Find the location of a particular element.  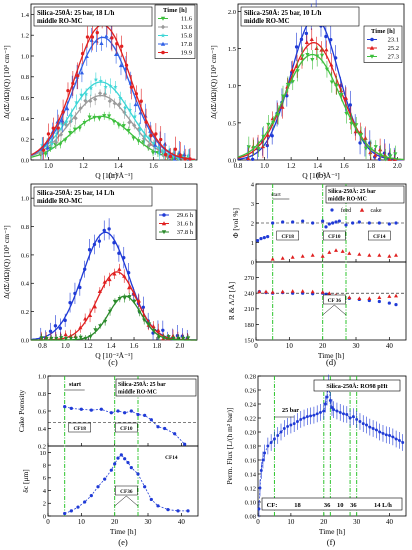

y-tick-label: 0 is located at coordinates (252, 262).